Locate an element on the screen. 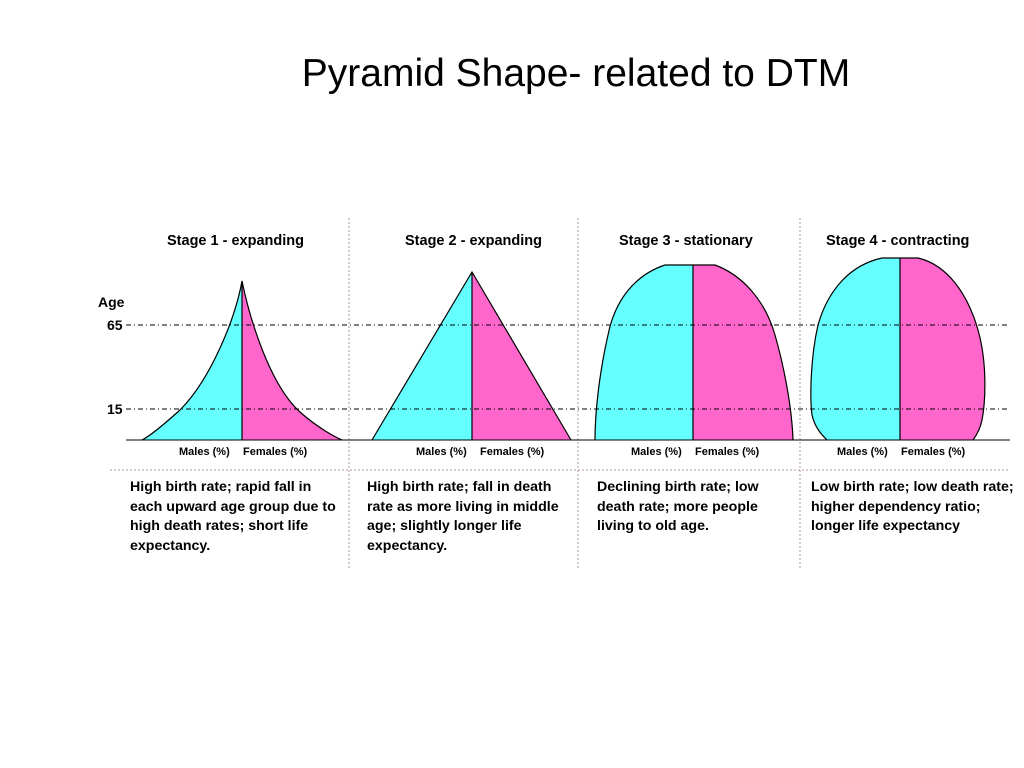 The width and height of the screenshot is (1024, 768). stage-1-females-label: Females (%) is located at coordinates (275, 452).